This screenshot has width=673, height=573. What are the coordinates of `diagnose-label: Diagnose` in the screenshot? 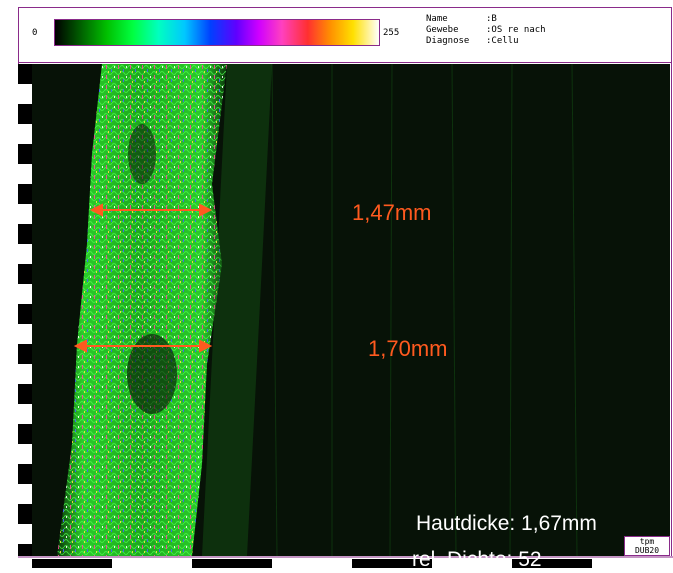 It's located at (448, 41).